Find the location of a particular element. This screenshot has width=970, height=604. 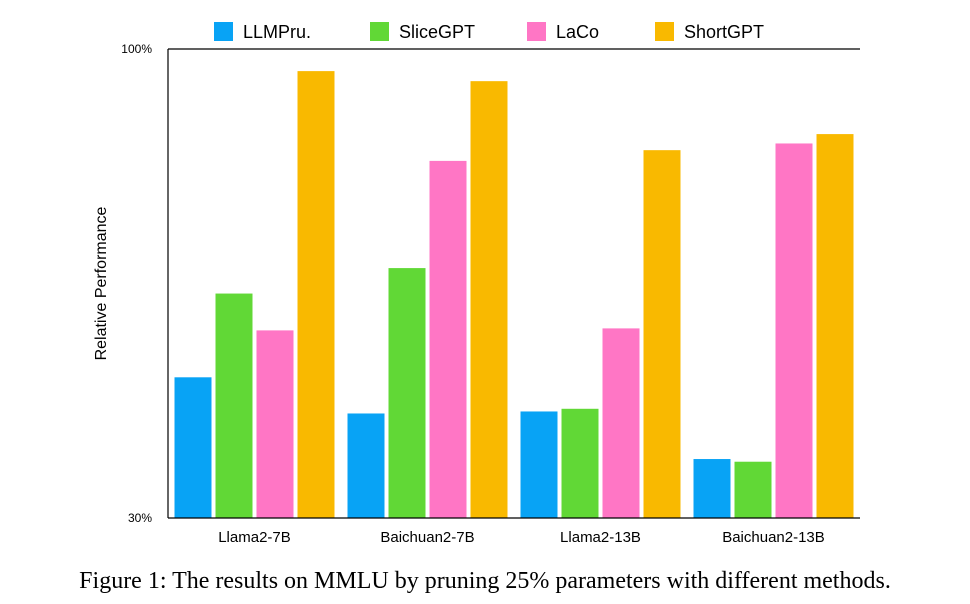

y-axis-label: Relative Performance is located at coordinates (101, 283).